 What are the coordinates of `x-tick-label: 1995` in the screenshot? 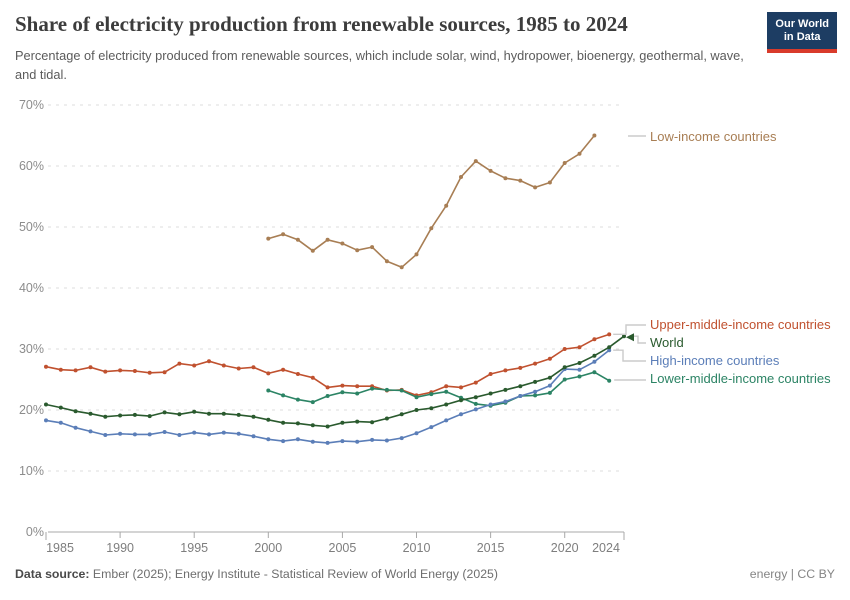 It's located at (194, 548).